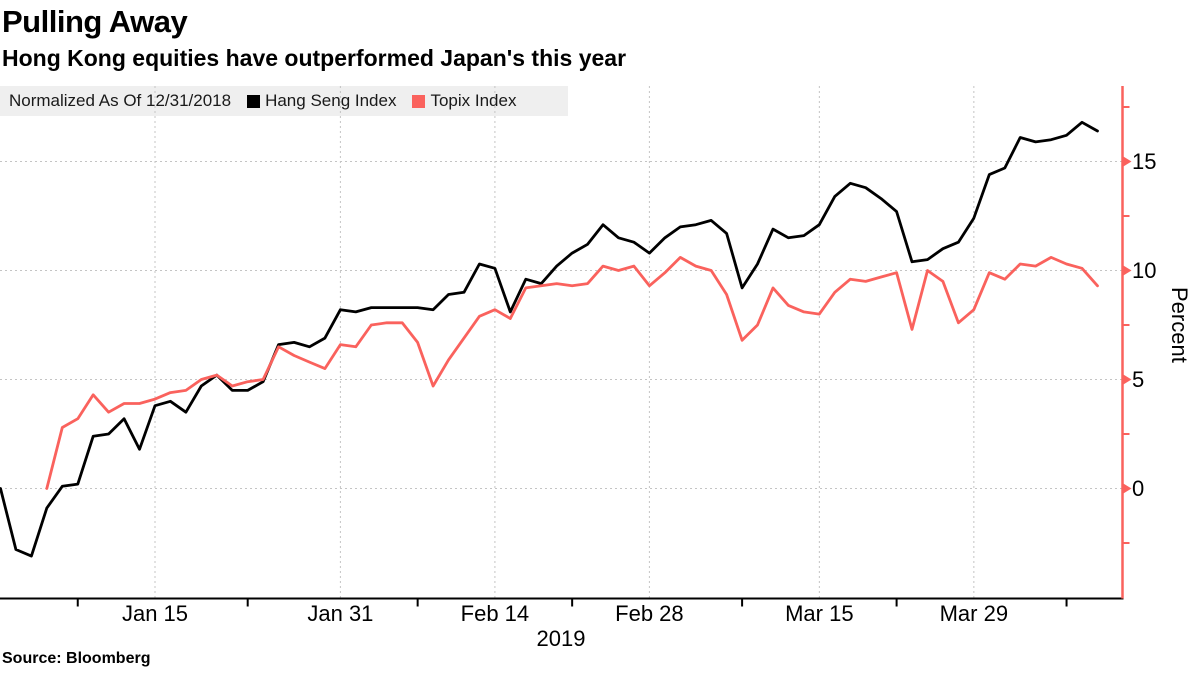 The image size is (1200, 675). What do you see at coordinates (1179, 325) in the screenshot?
I see `y-axis-title: Percent` at bounding box center [1179, 325].